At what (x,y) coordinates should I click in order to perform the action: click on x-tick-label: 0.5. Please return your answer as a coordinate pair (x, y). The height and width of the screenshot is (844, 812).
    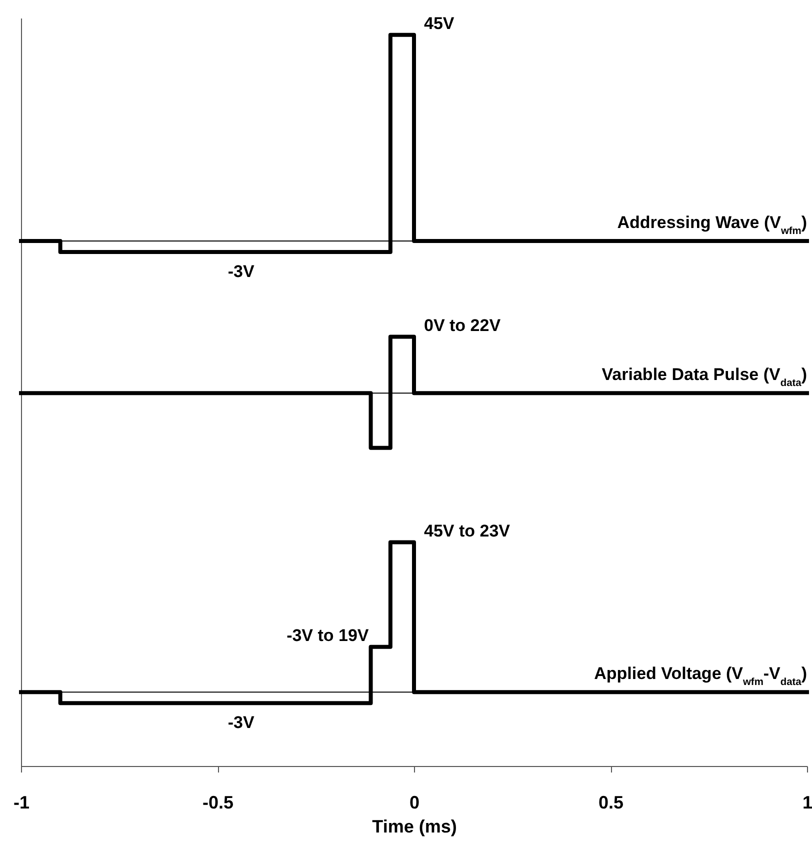
    Looking at the image, I should click on (611, 802).